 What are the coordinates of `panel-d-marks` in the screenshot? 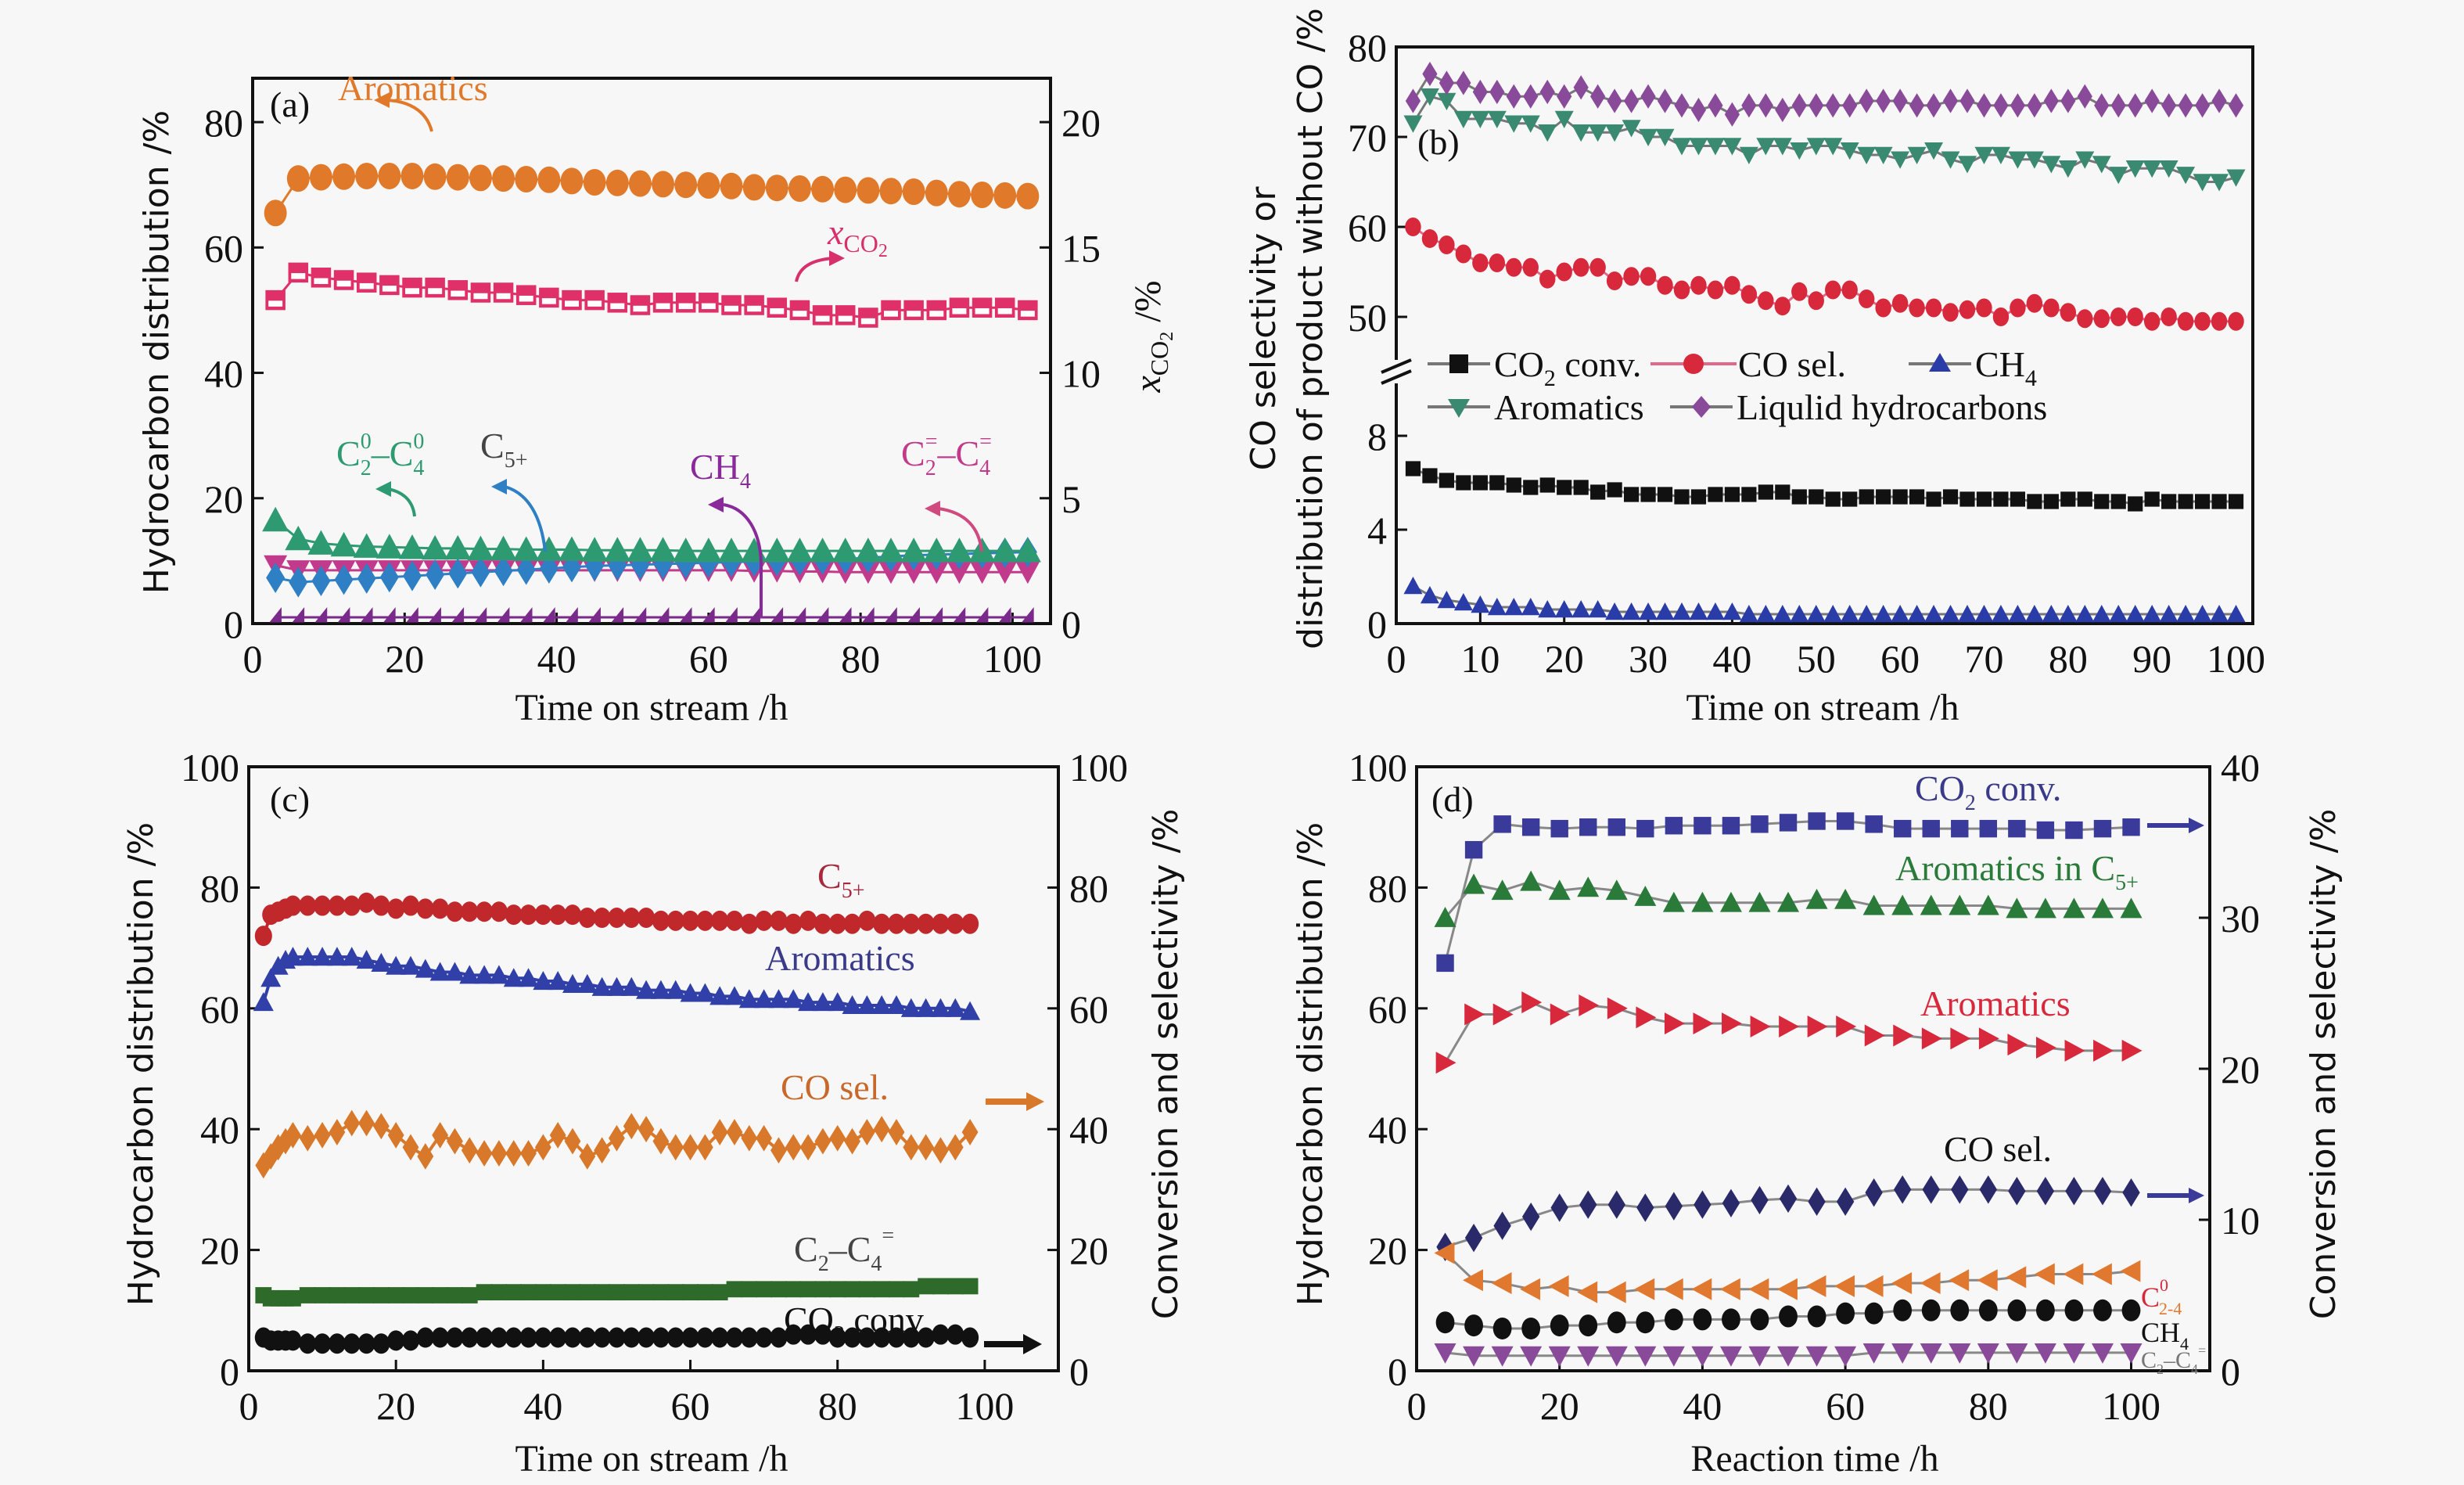 It's located at (1788, 1089).